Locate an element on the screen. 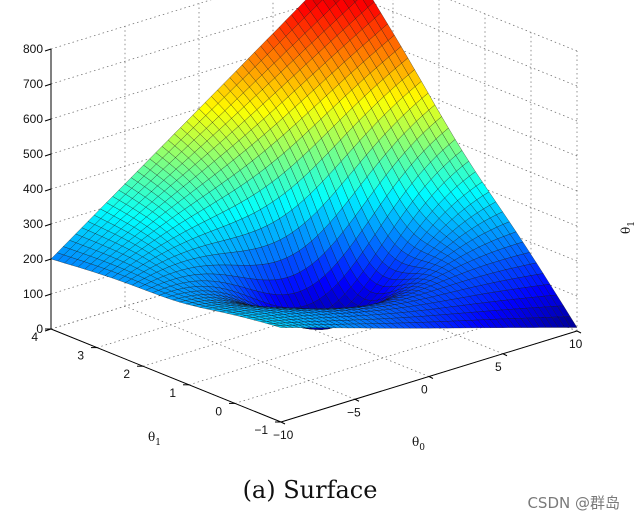 The height and width of the screenshot is (522, 634). x-axis-label: θ0 is located at coordinates (418, 444).